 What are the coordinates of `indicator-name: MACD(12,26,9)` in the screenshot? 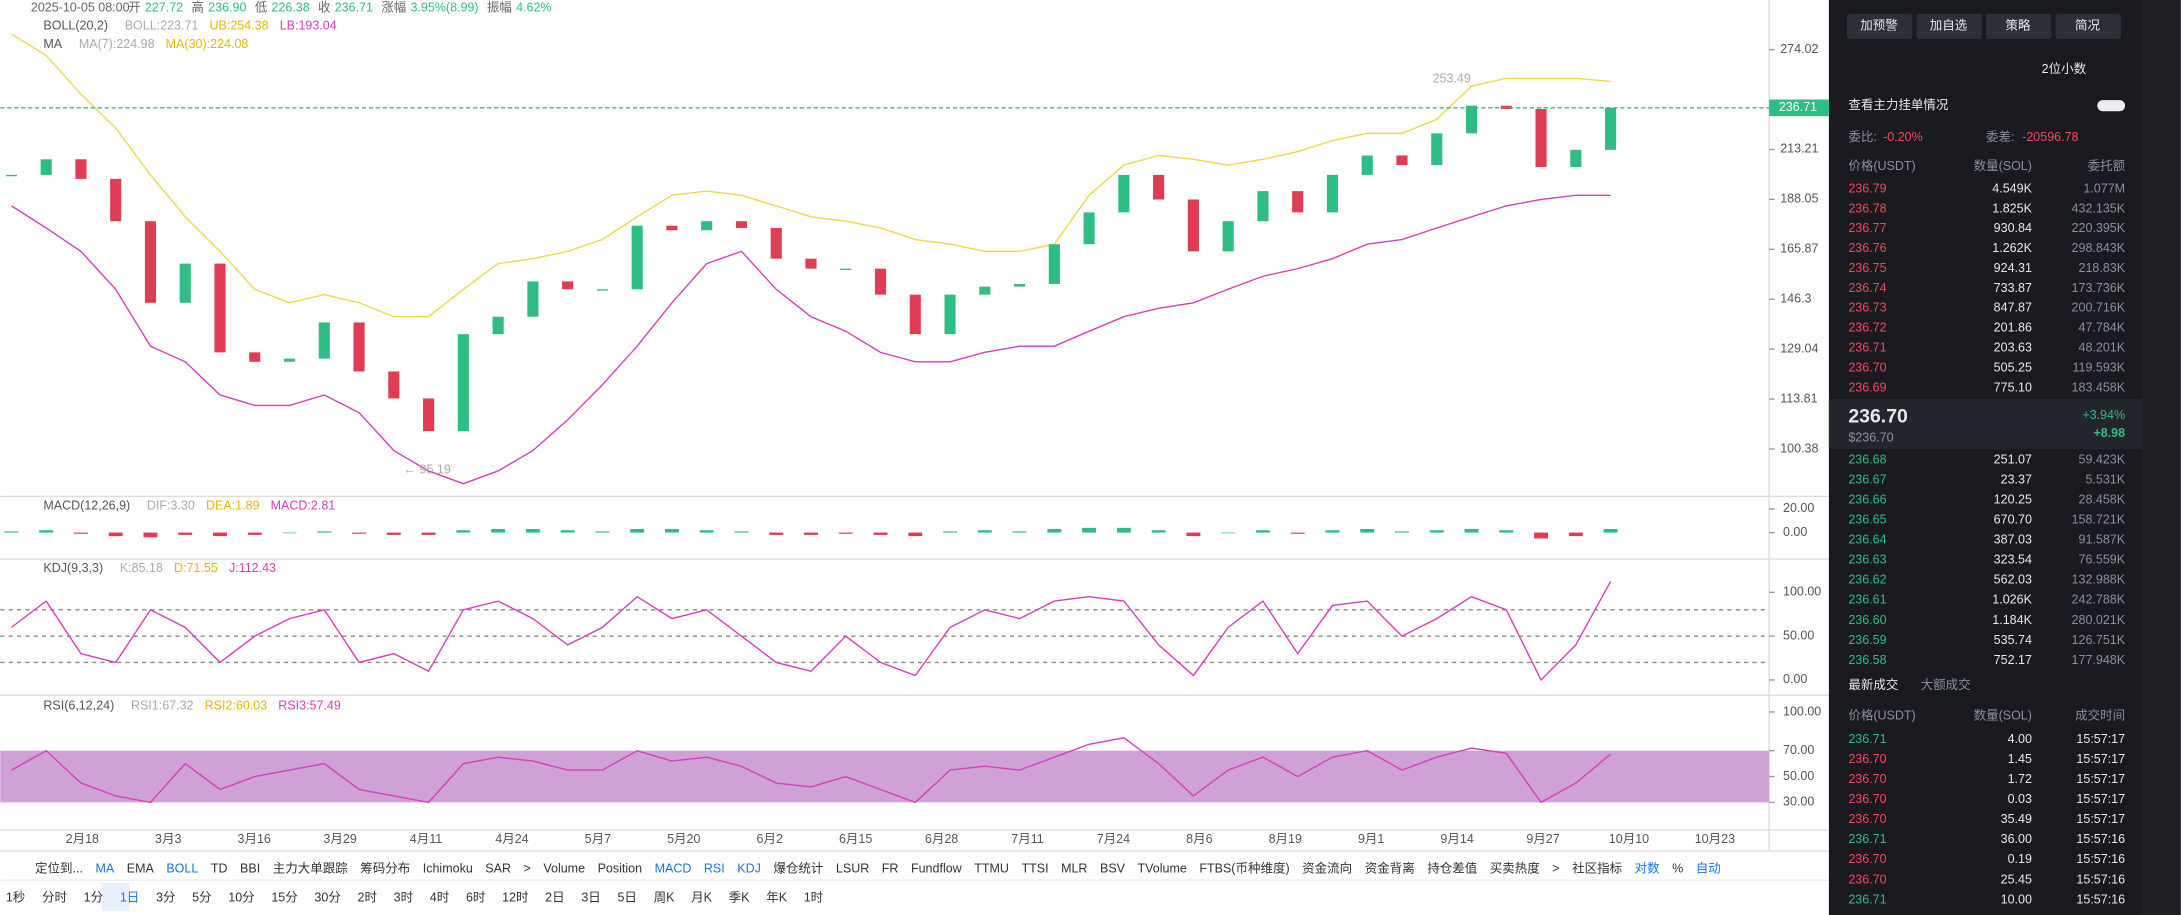 It's located at (86, 505).